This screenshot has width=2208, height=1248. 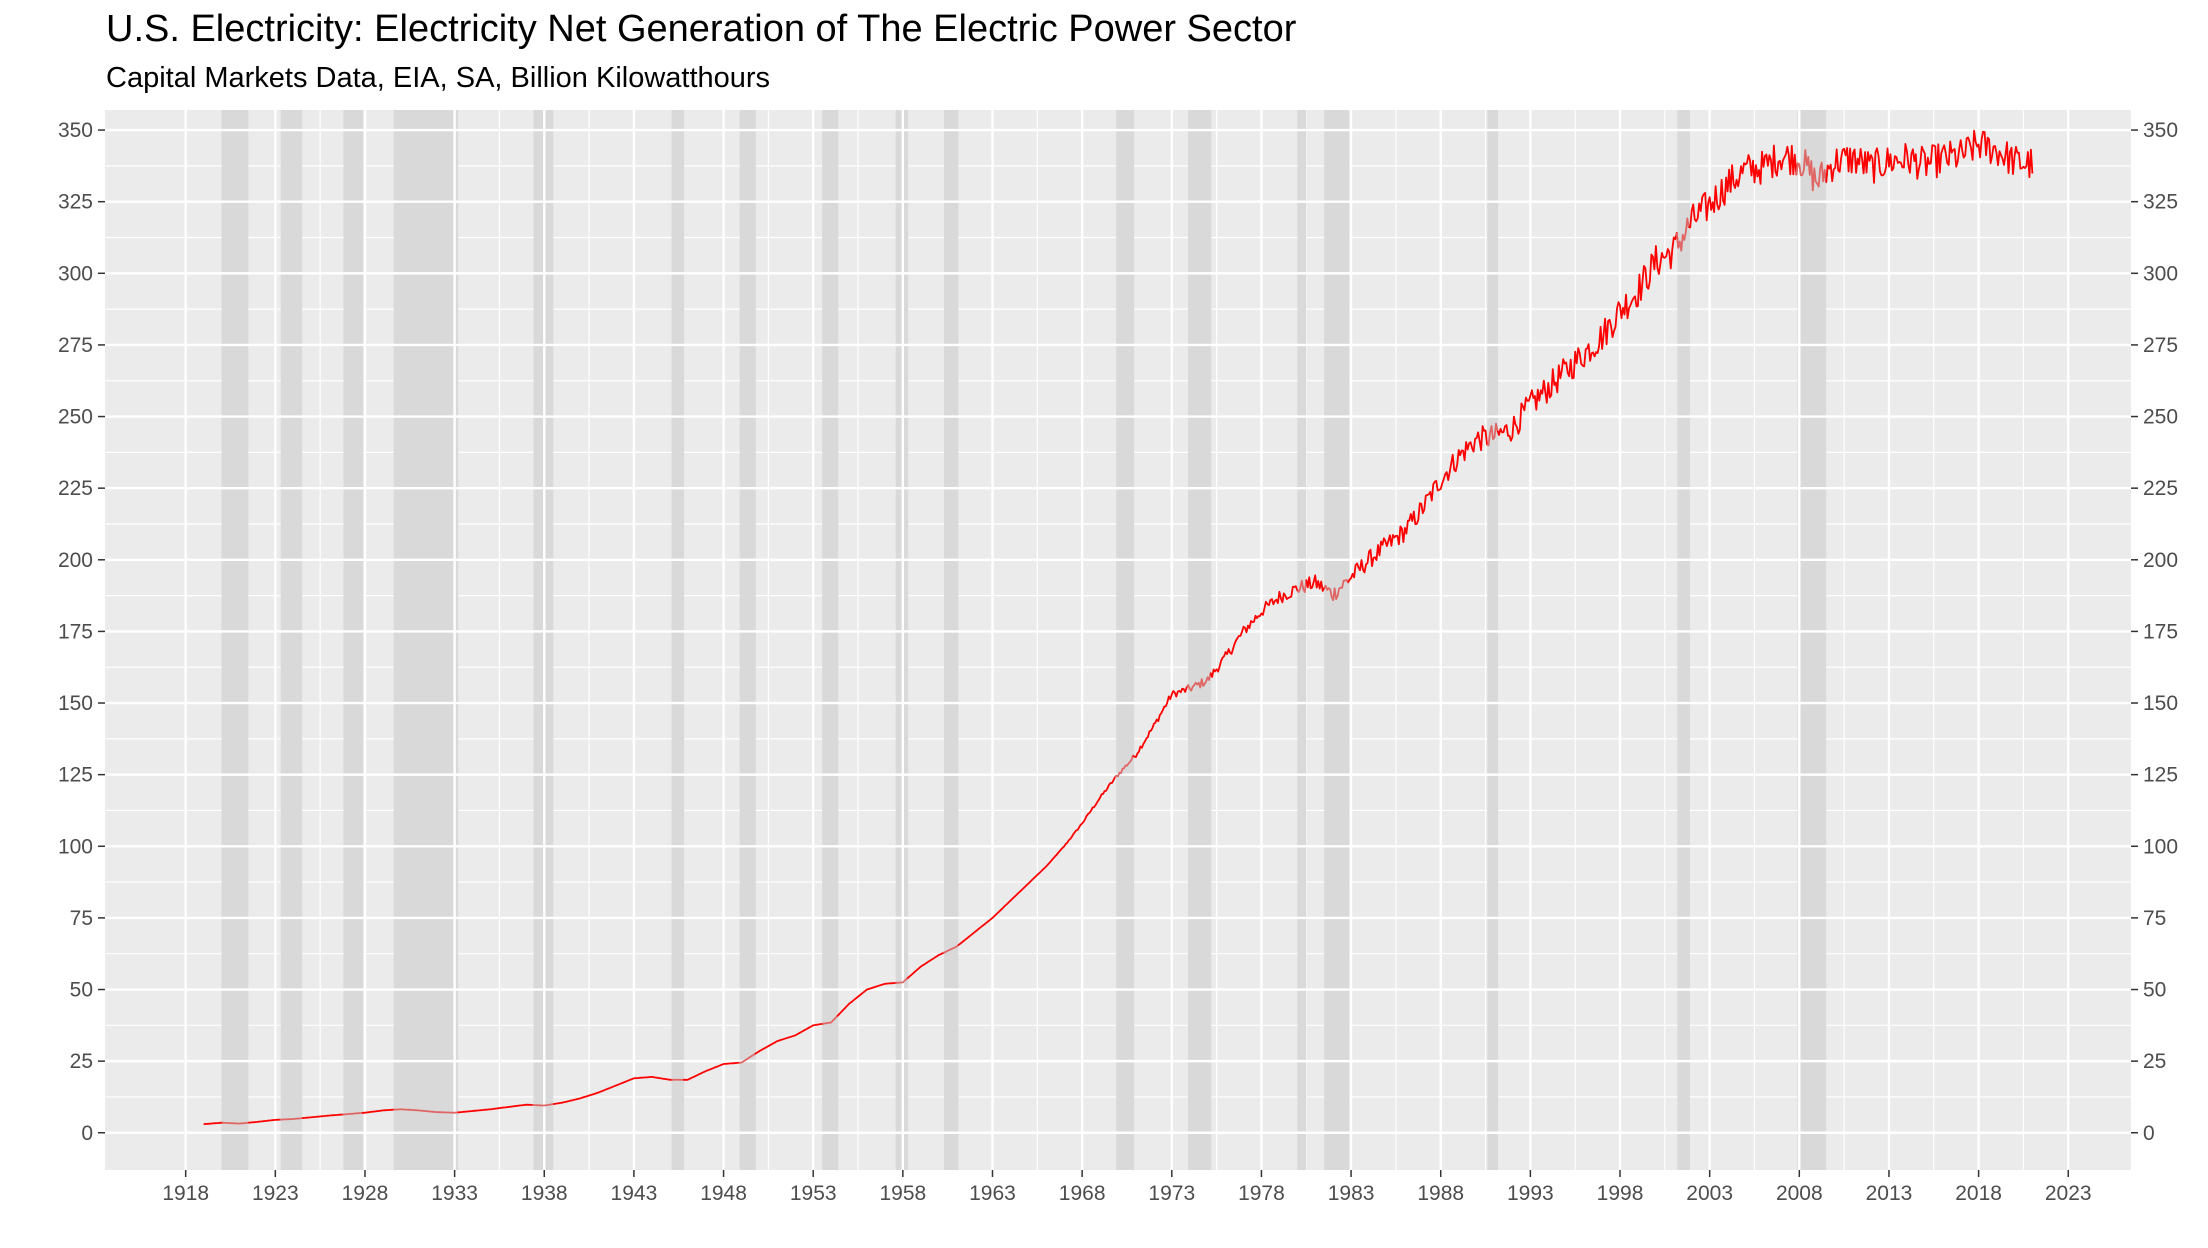 What do you see at coordinates (2160, 130) in the screenshot?
I see `y-tick-label-right: 350` at bounding box center [2160, 130].